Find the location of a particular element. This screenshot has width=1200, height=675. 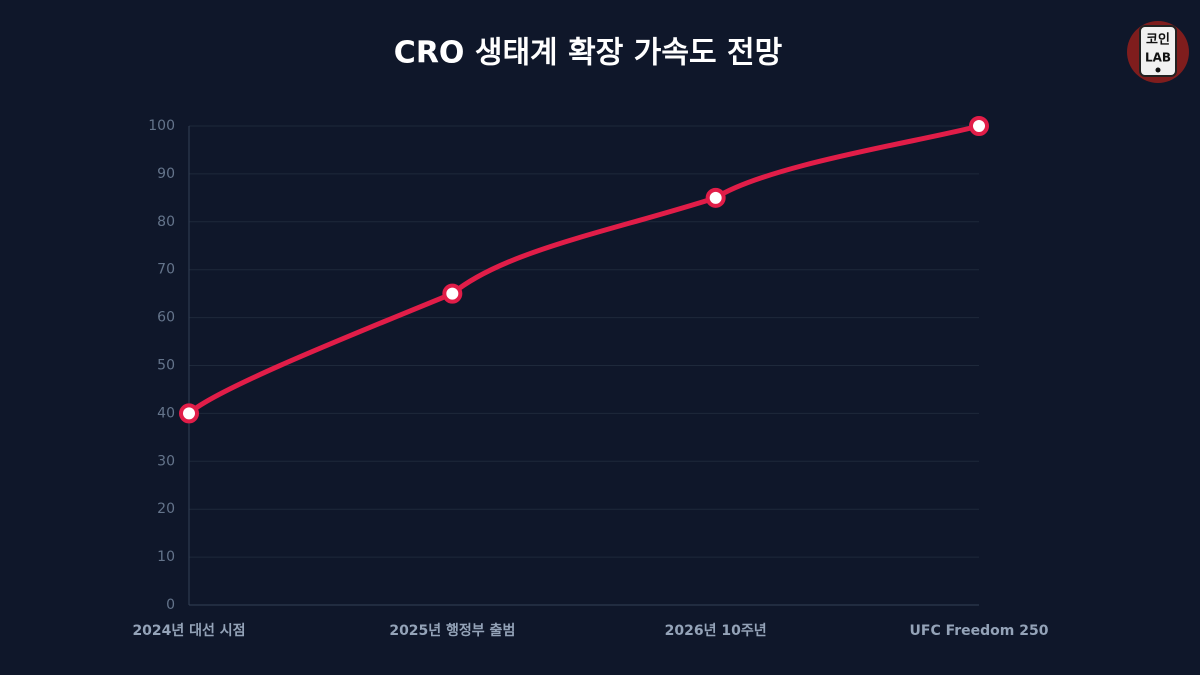

y-tick-label: 60 is located at coordinates (166, 318).